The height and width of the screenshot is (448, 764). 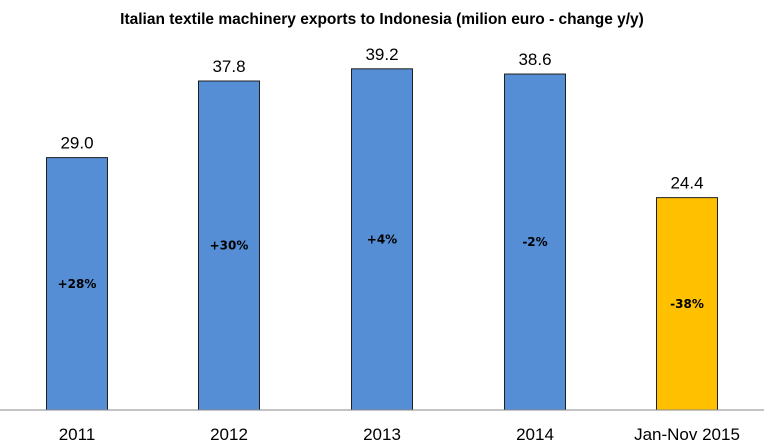 What do you see at coordinates (229, 434) in the screenshot?
I see `category-tick-label: 2012` at bounding box center [229, 434].